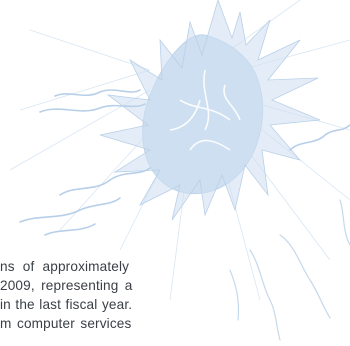  I want to click on lower-strokes, so click(289, 270).